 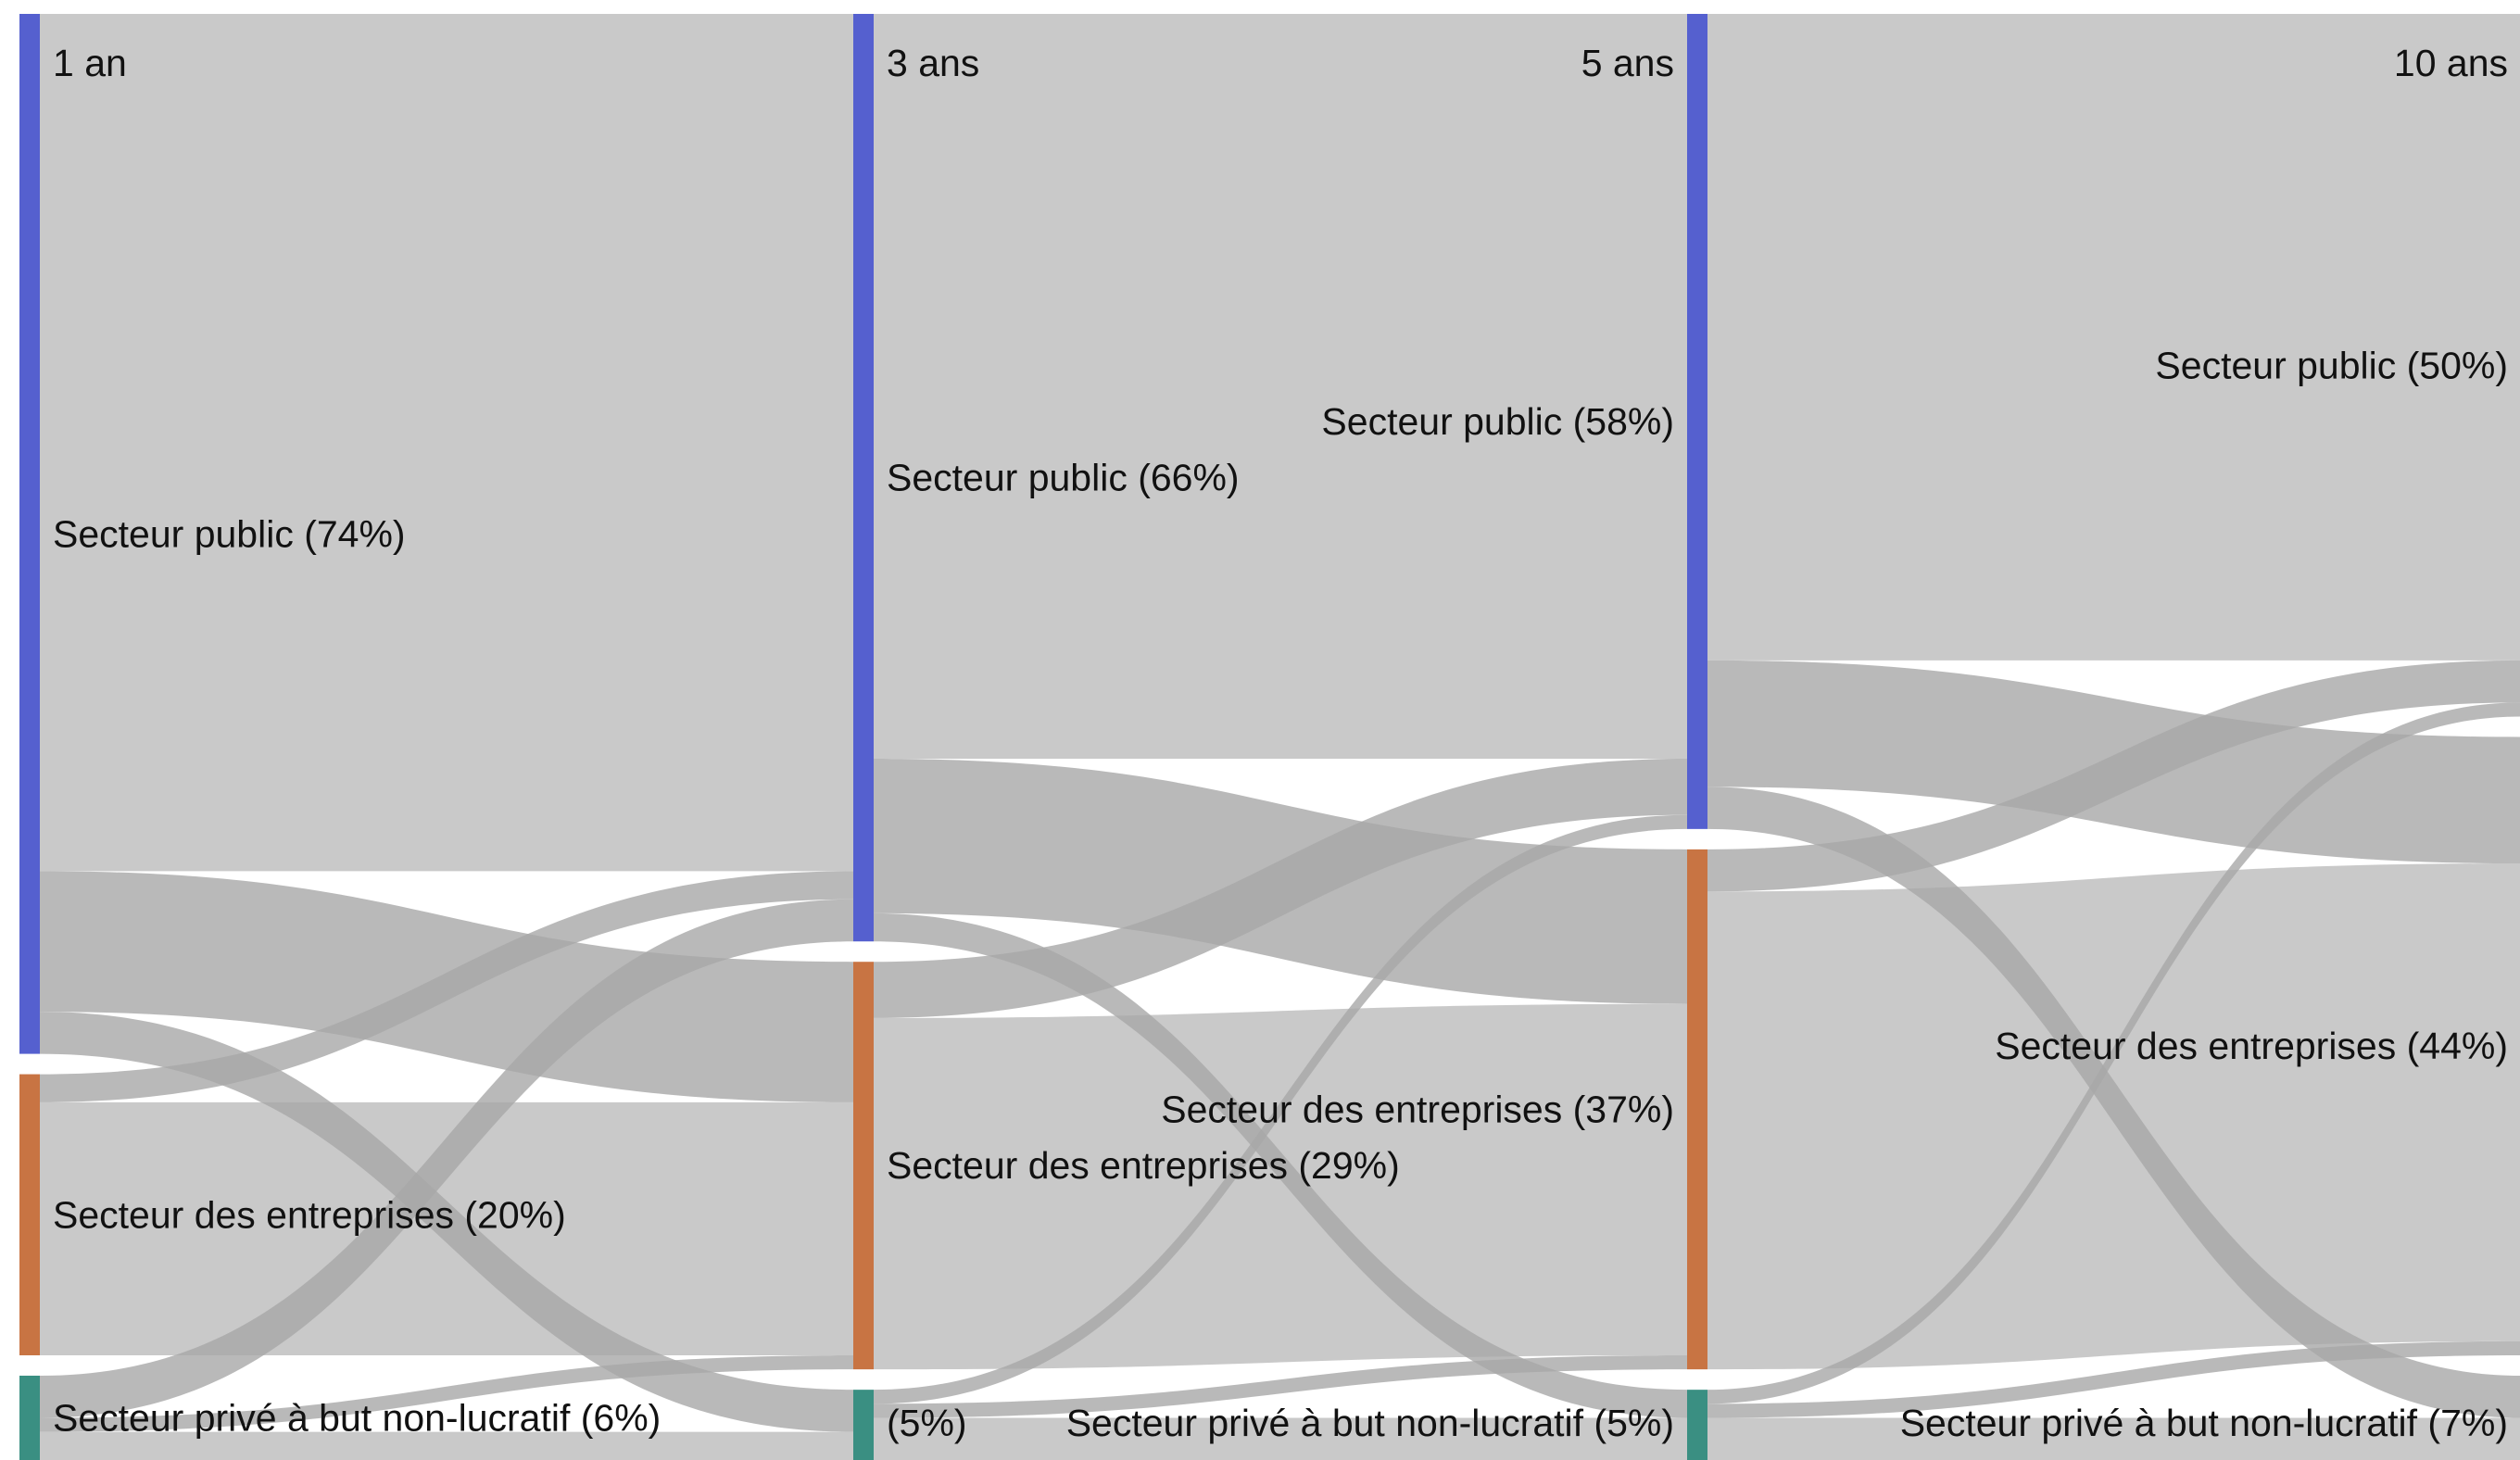 What do you see at coordinates (1370, 1423) in the screenshot?
I see `node-label-2-2: Secteur privé à but non-lucratif (5%)` at bounding box center [1370, 1423].